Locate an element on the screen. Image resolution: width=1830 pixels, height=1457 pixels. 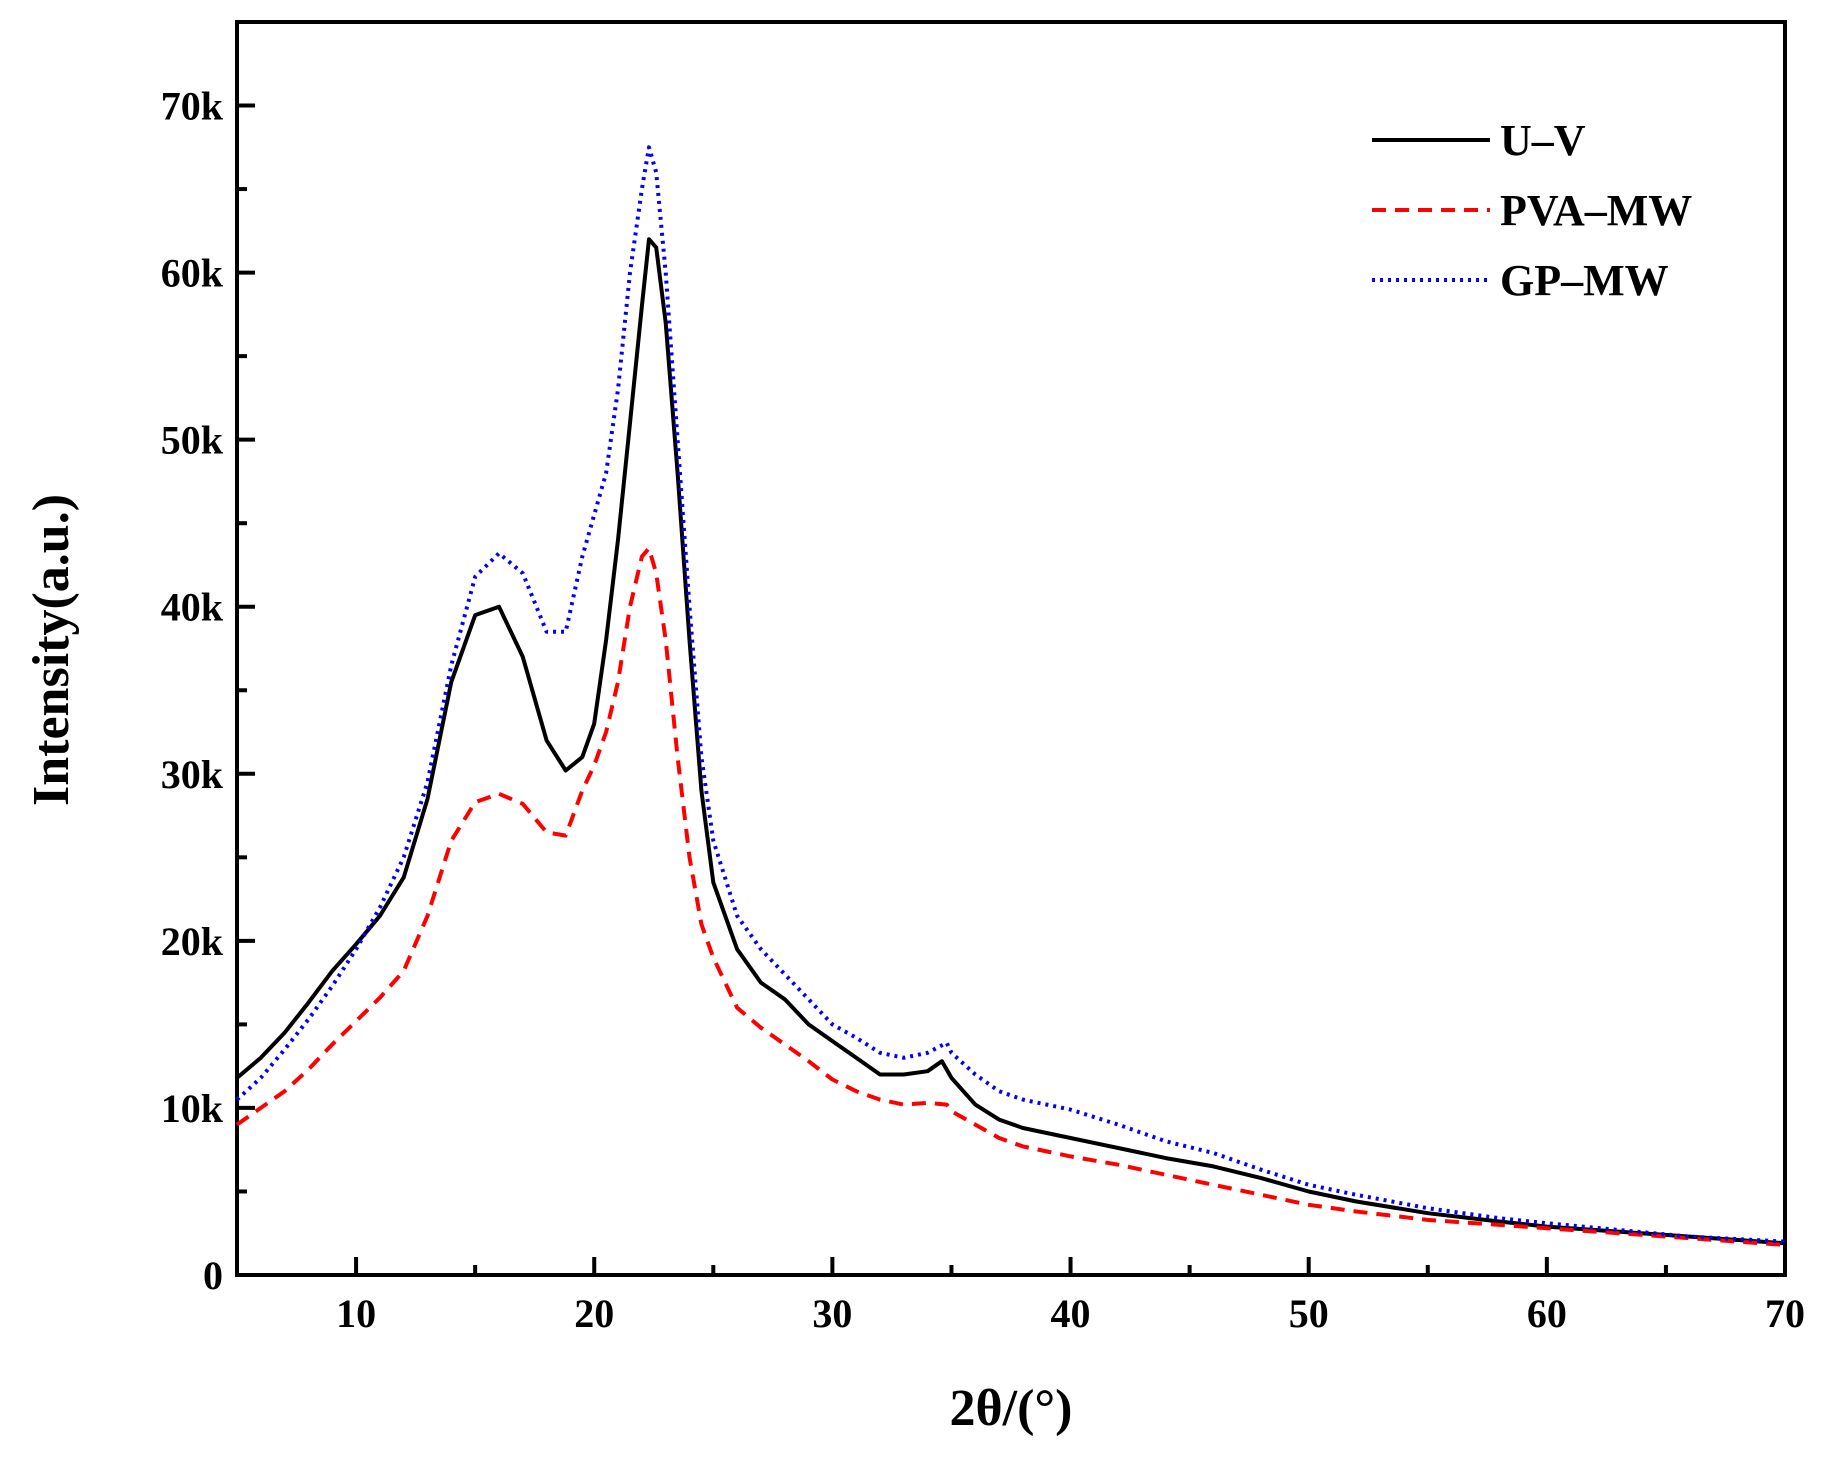
x-tick-label: 70 is located at coordinates (1785, 1313).